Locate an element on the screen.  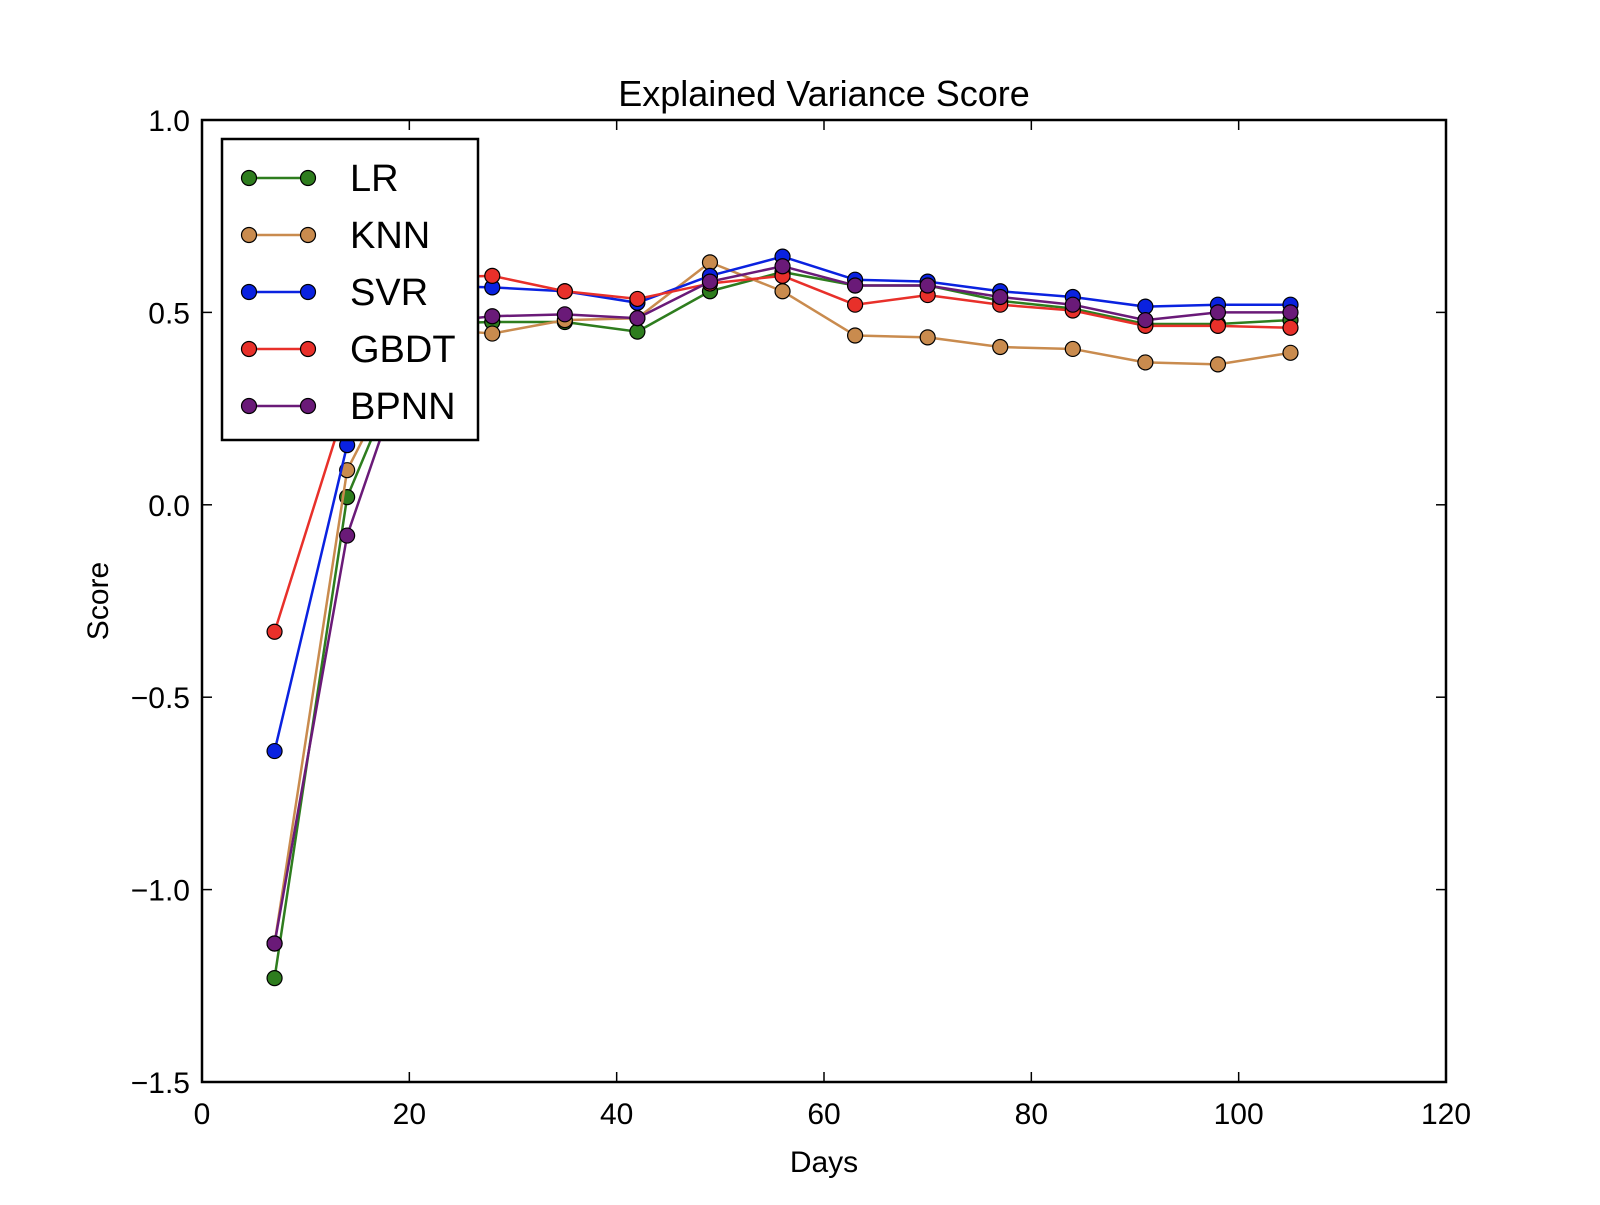
y-tick-label: −1.5 is located at coordinates (160, 1083).